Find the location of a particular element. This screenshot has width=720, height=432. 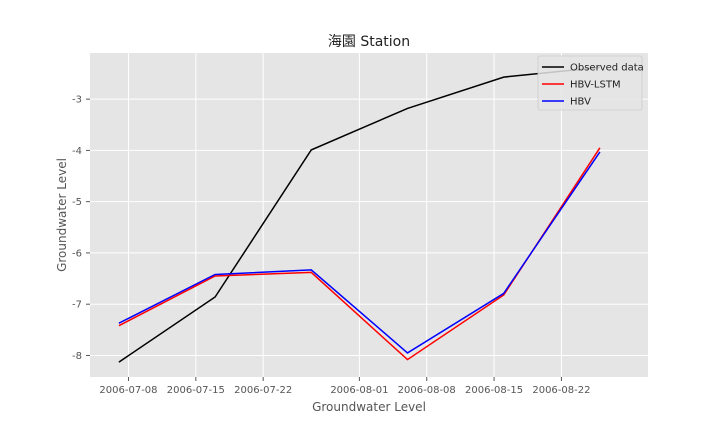

legend-label: HBV is located at coordinates (580, 102).